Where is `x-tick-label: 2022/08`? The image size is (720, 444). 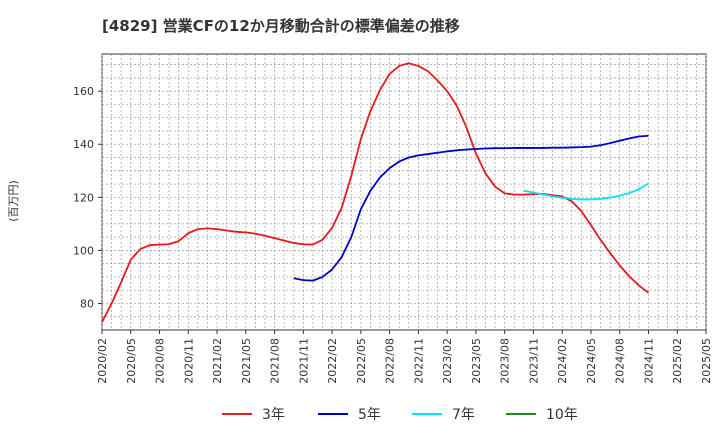 x-tick-label: 2022/08 is located at coordinates (390, 361).